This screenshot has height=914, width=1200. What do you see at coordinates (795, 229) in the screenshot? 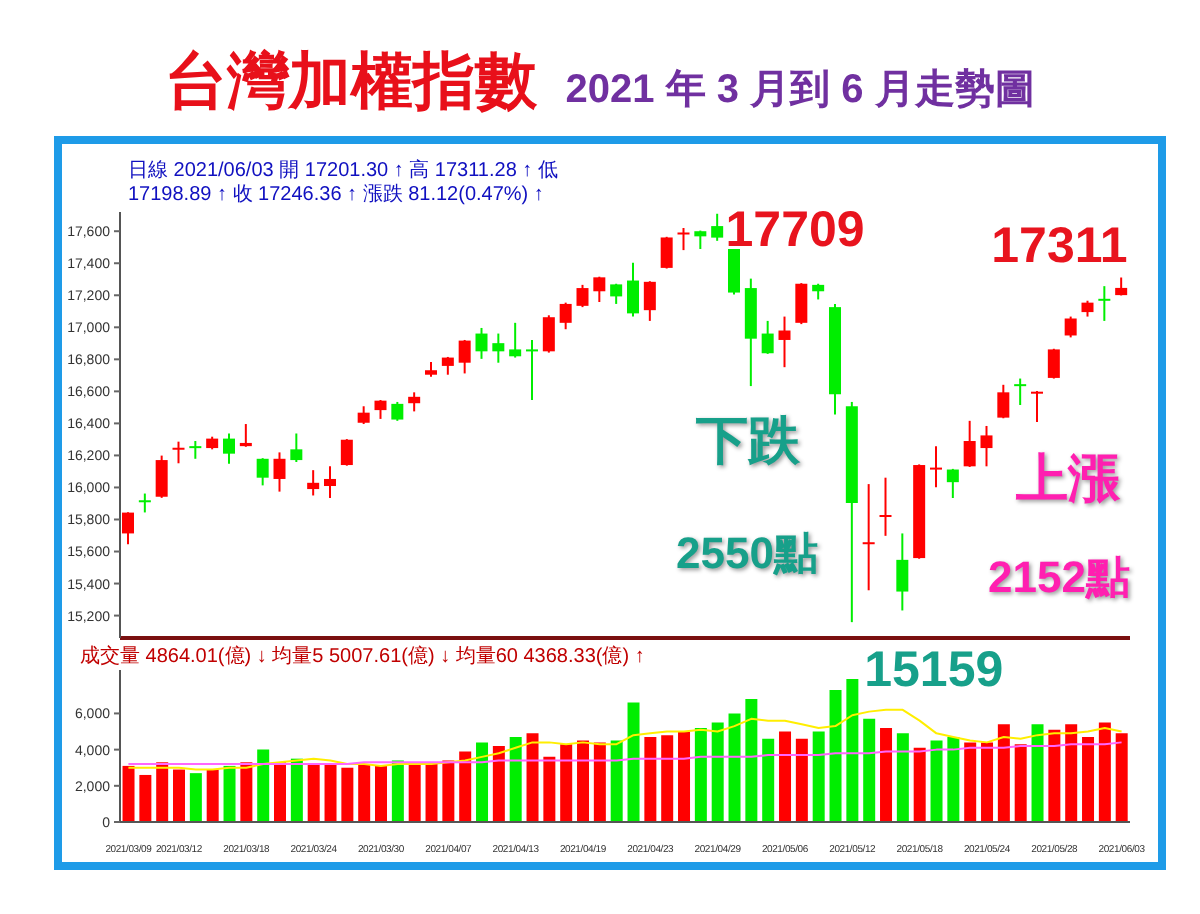
I see `annotation: 17709` at bounding box center [795, 229].